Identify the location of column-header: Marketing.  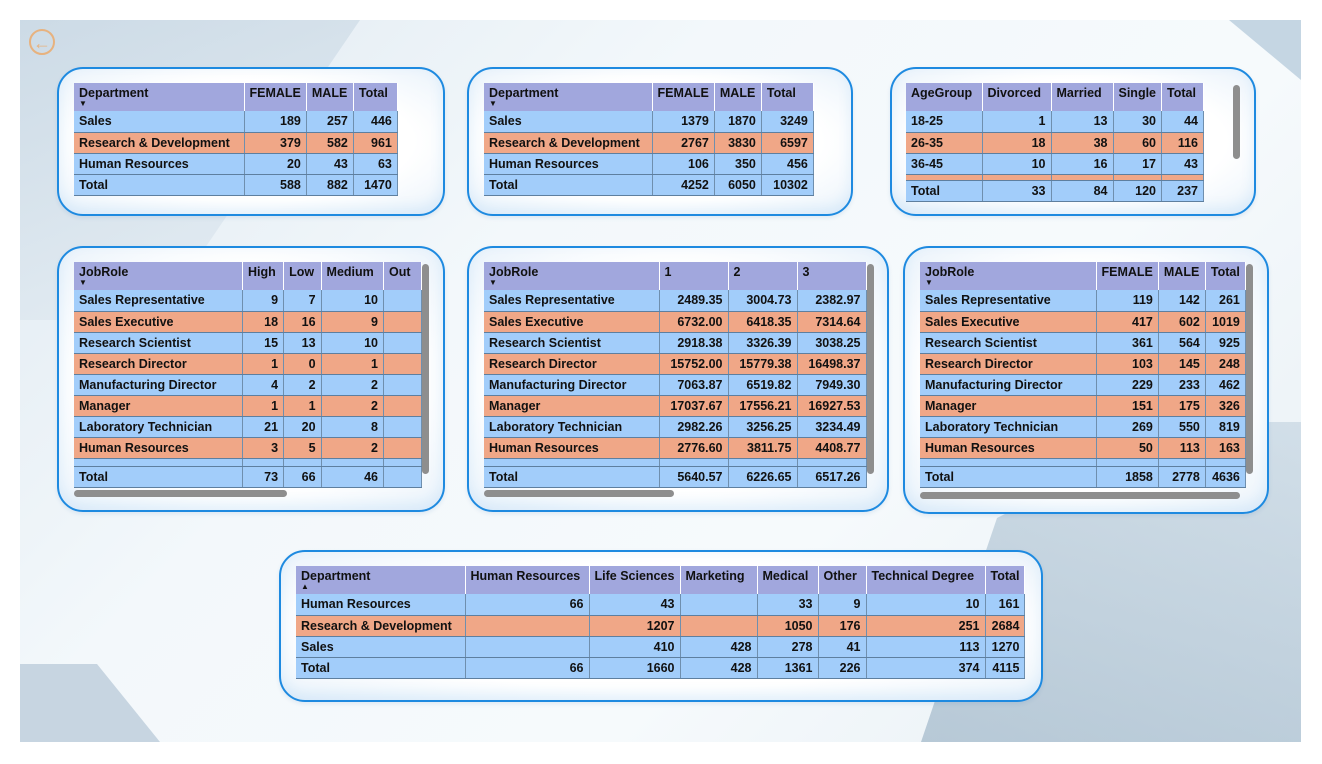
(719, 580).